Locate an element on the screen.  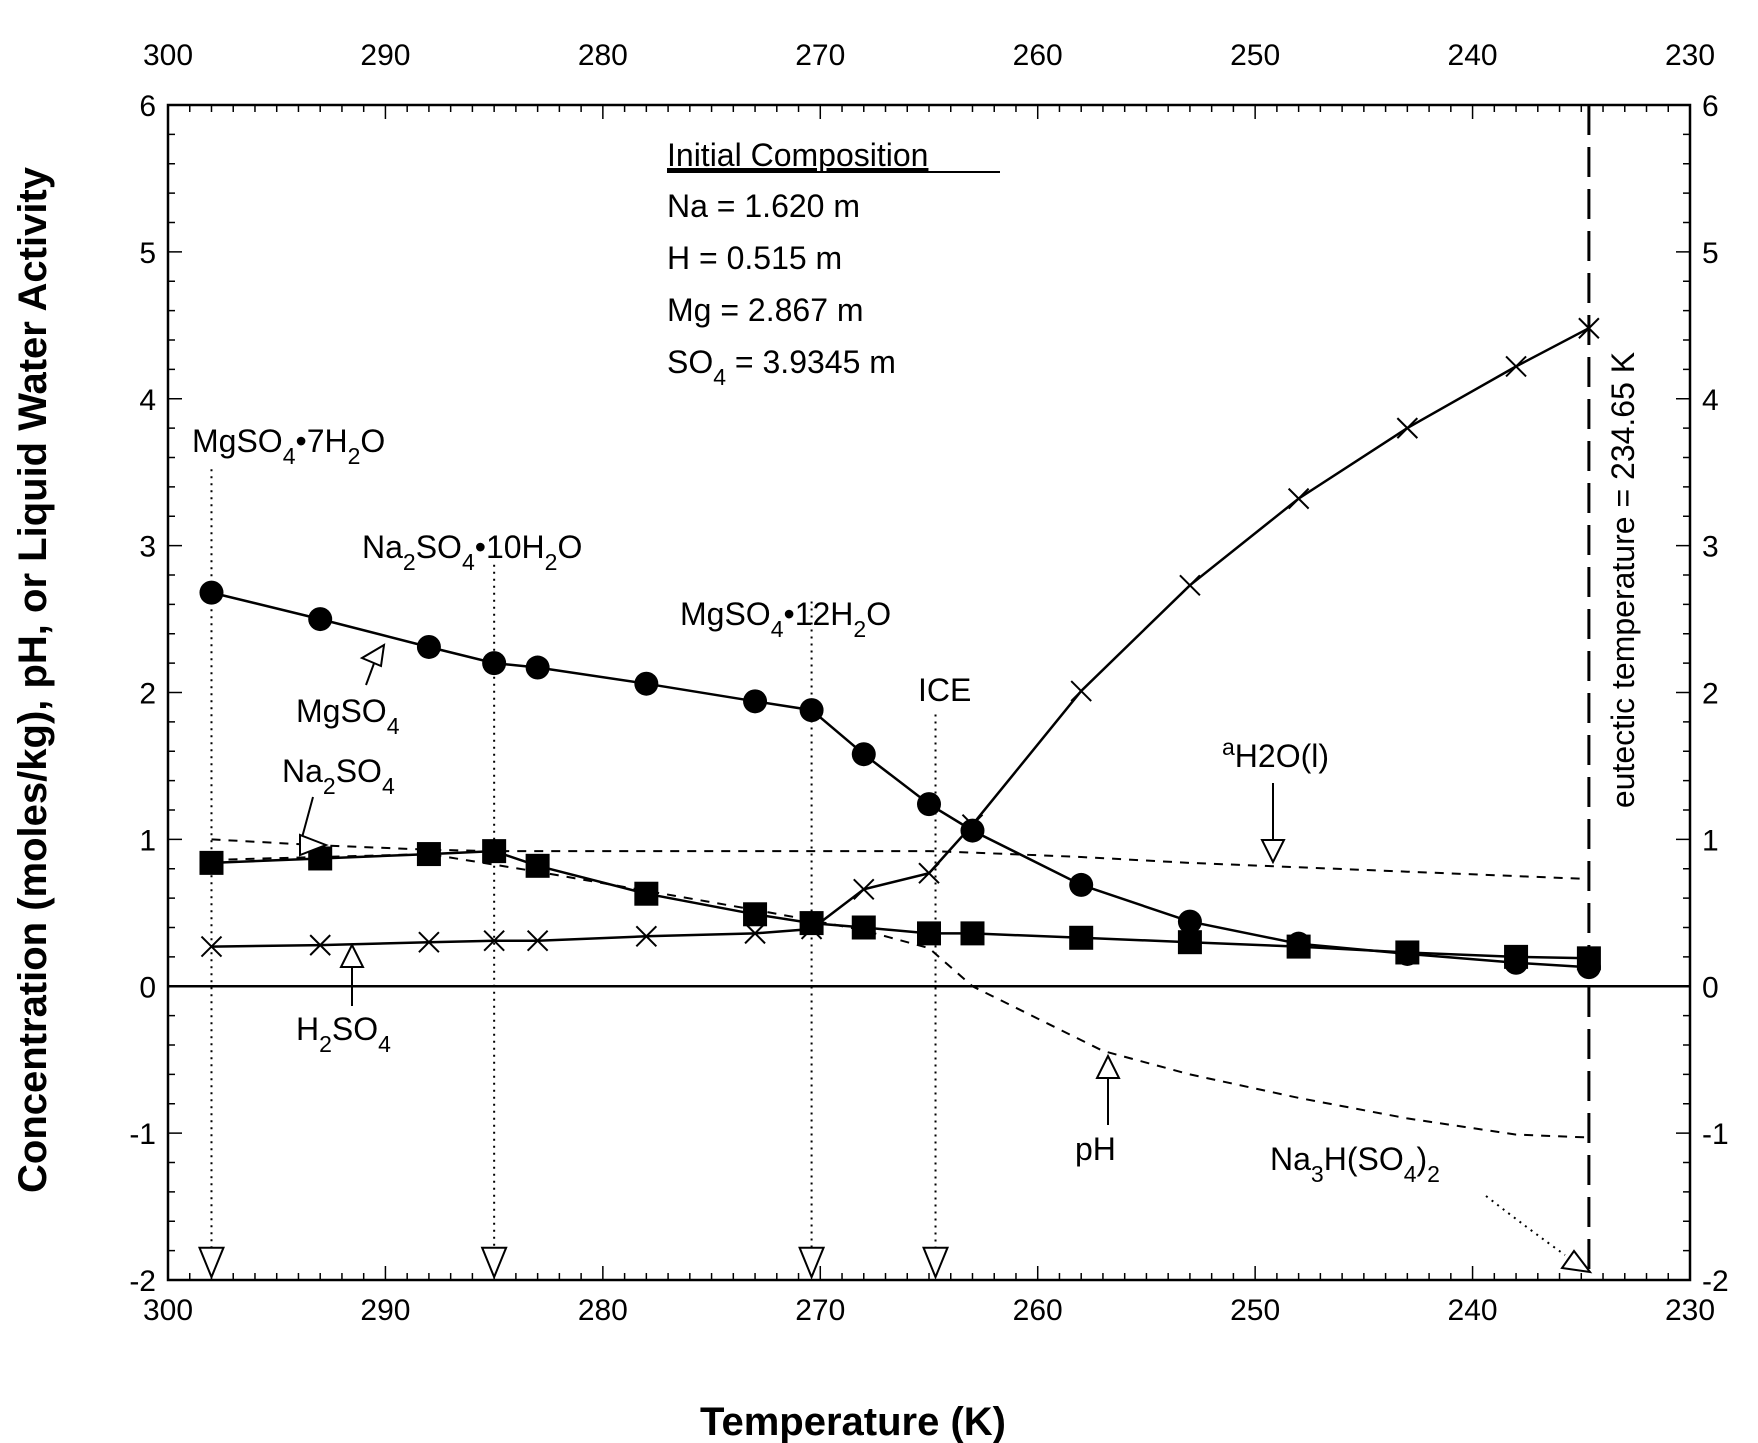
label-na2so4-10h2o: Na2SO4•10H2O is located at coordinates (472, 552).